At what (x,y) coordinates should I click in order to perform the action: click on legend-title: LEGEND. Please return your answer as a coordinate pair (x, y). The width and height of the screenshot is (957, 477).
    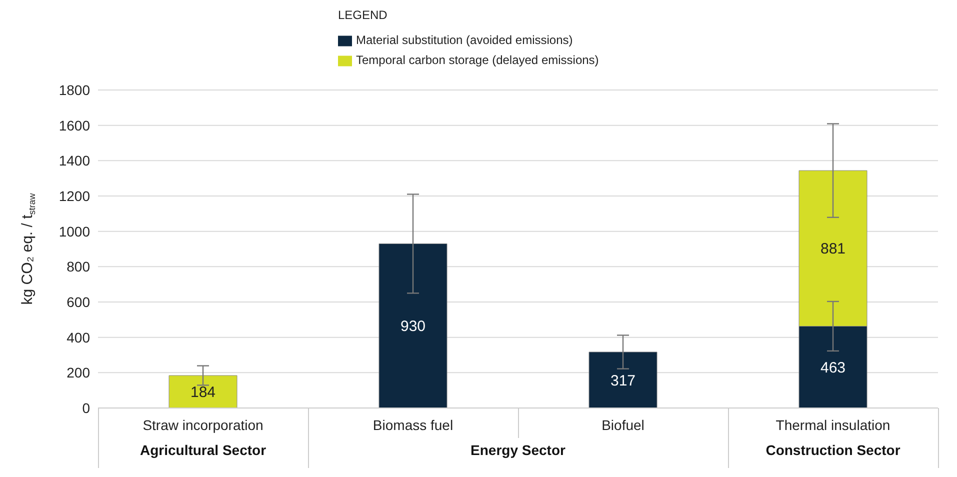
    Looking at the image, I should click on (363, 15).